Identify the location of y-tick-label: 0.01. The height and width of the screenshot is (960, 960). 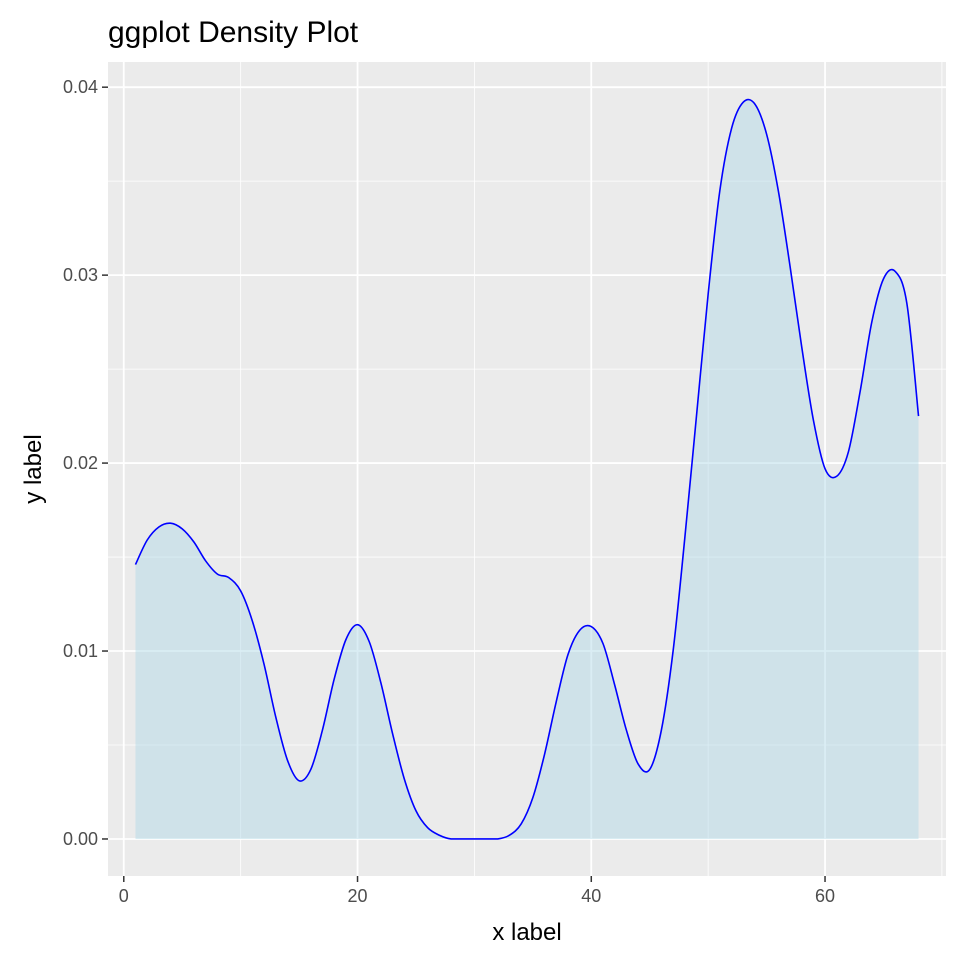
(80, 651).